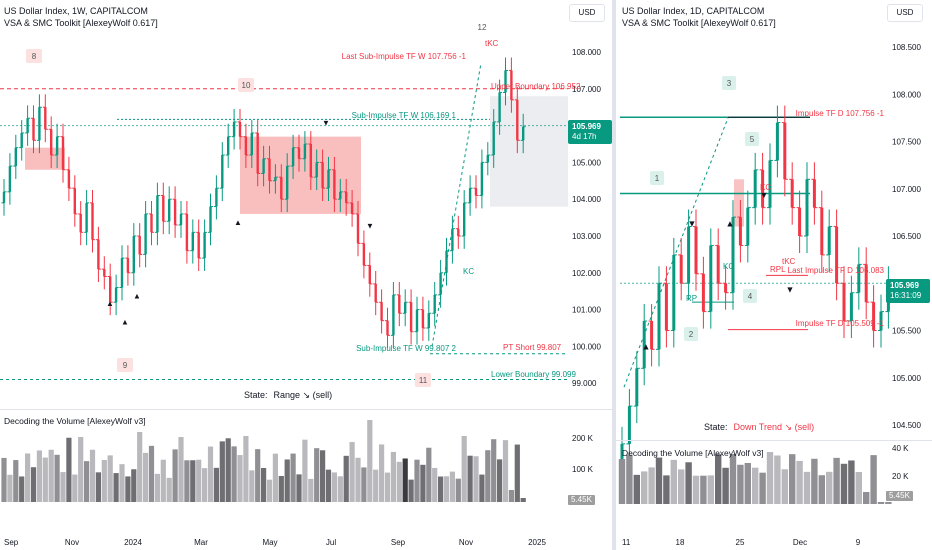 The width and height of the screenshot is (932, 550). I want to click on lower-boundary-label: Lower Boundary 99.099, so click(534, 374).